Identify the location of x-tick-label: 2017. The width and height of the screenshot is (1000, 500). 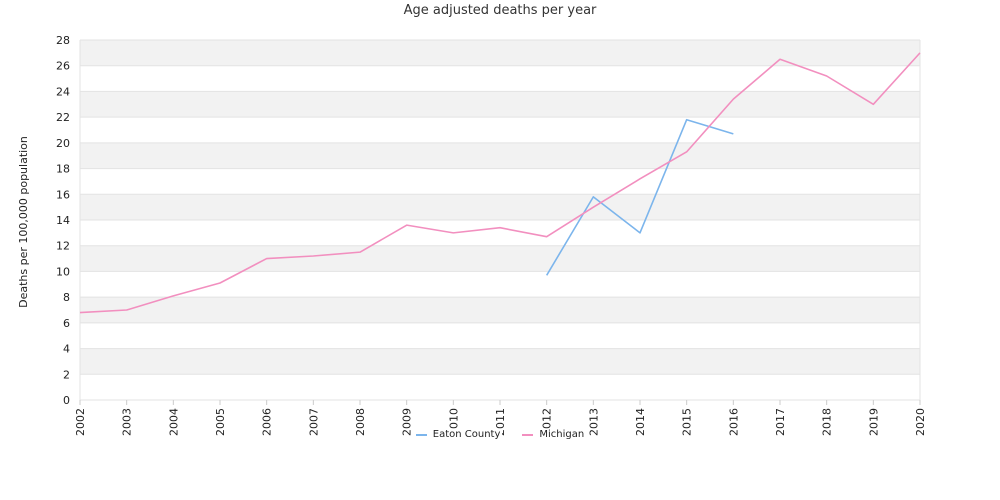
(780, 422).